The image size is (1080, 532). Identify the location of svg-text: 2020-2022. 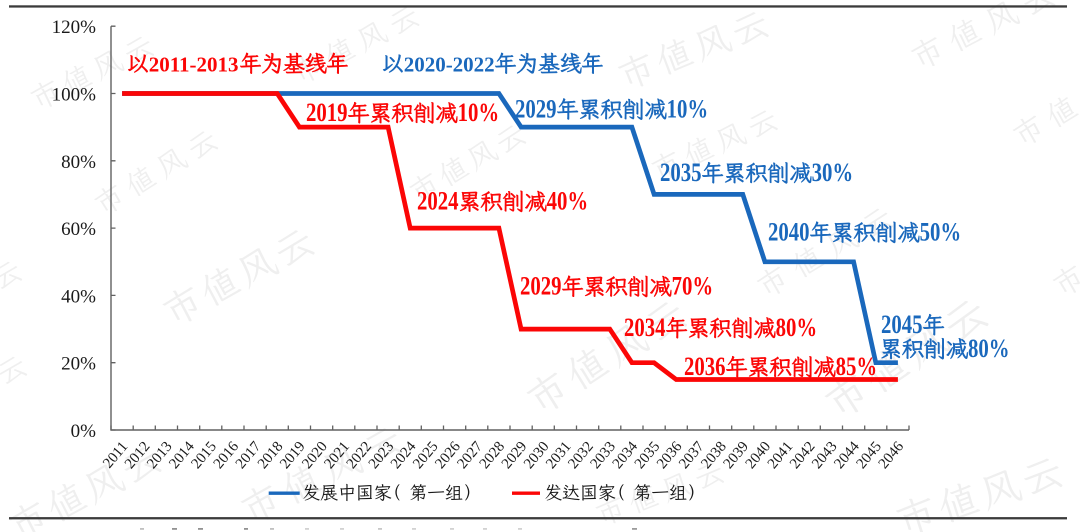
(449, 65).